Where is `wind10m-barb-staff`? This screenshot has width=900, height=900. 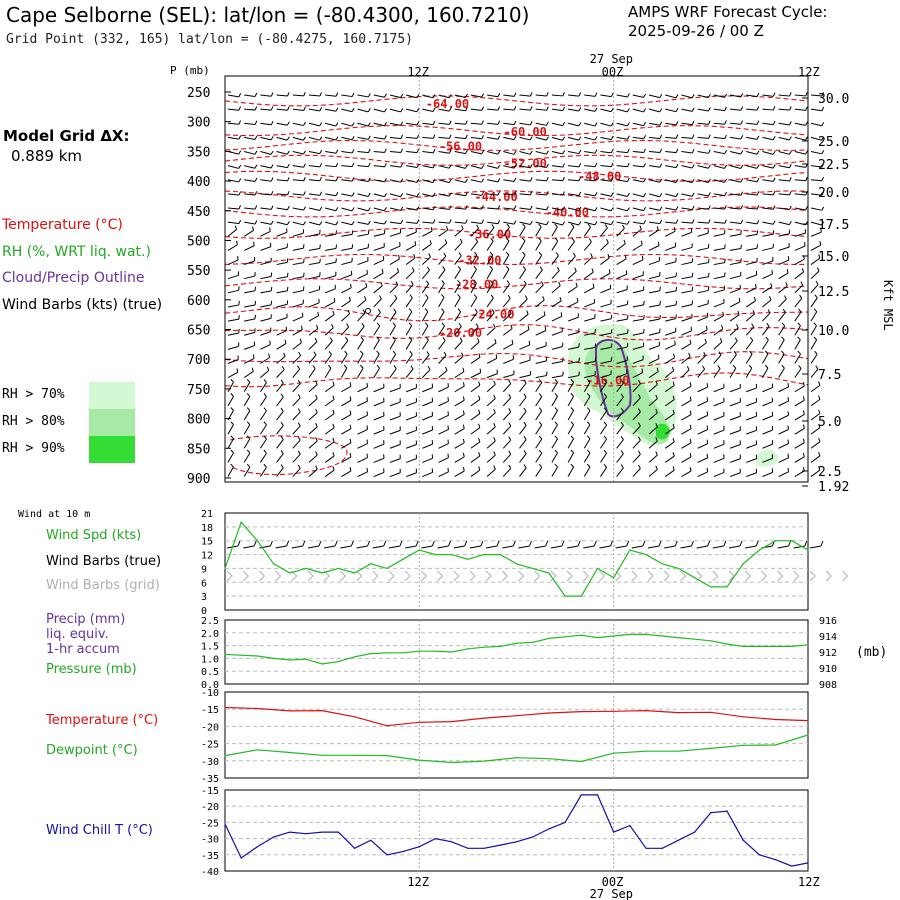 wind10m-barb-staff is located at coordinates (394, 547).